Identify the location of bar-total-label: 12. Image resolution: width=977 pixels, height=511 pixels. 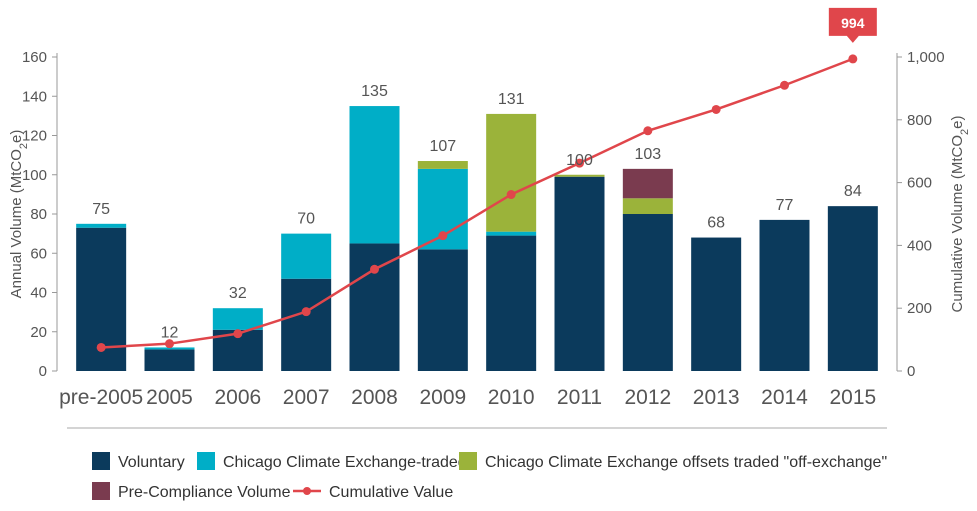
(170, 332).